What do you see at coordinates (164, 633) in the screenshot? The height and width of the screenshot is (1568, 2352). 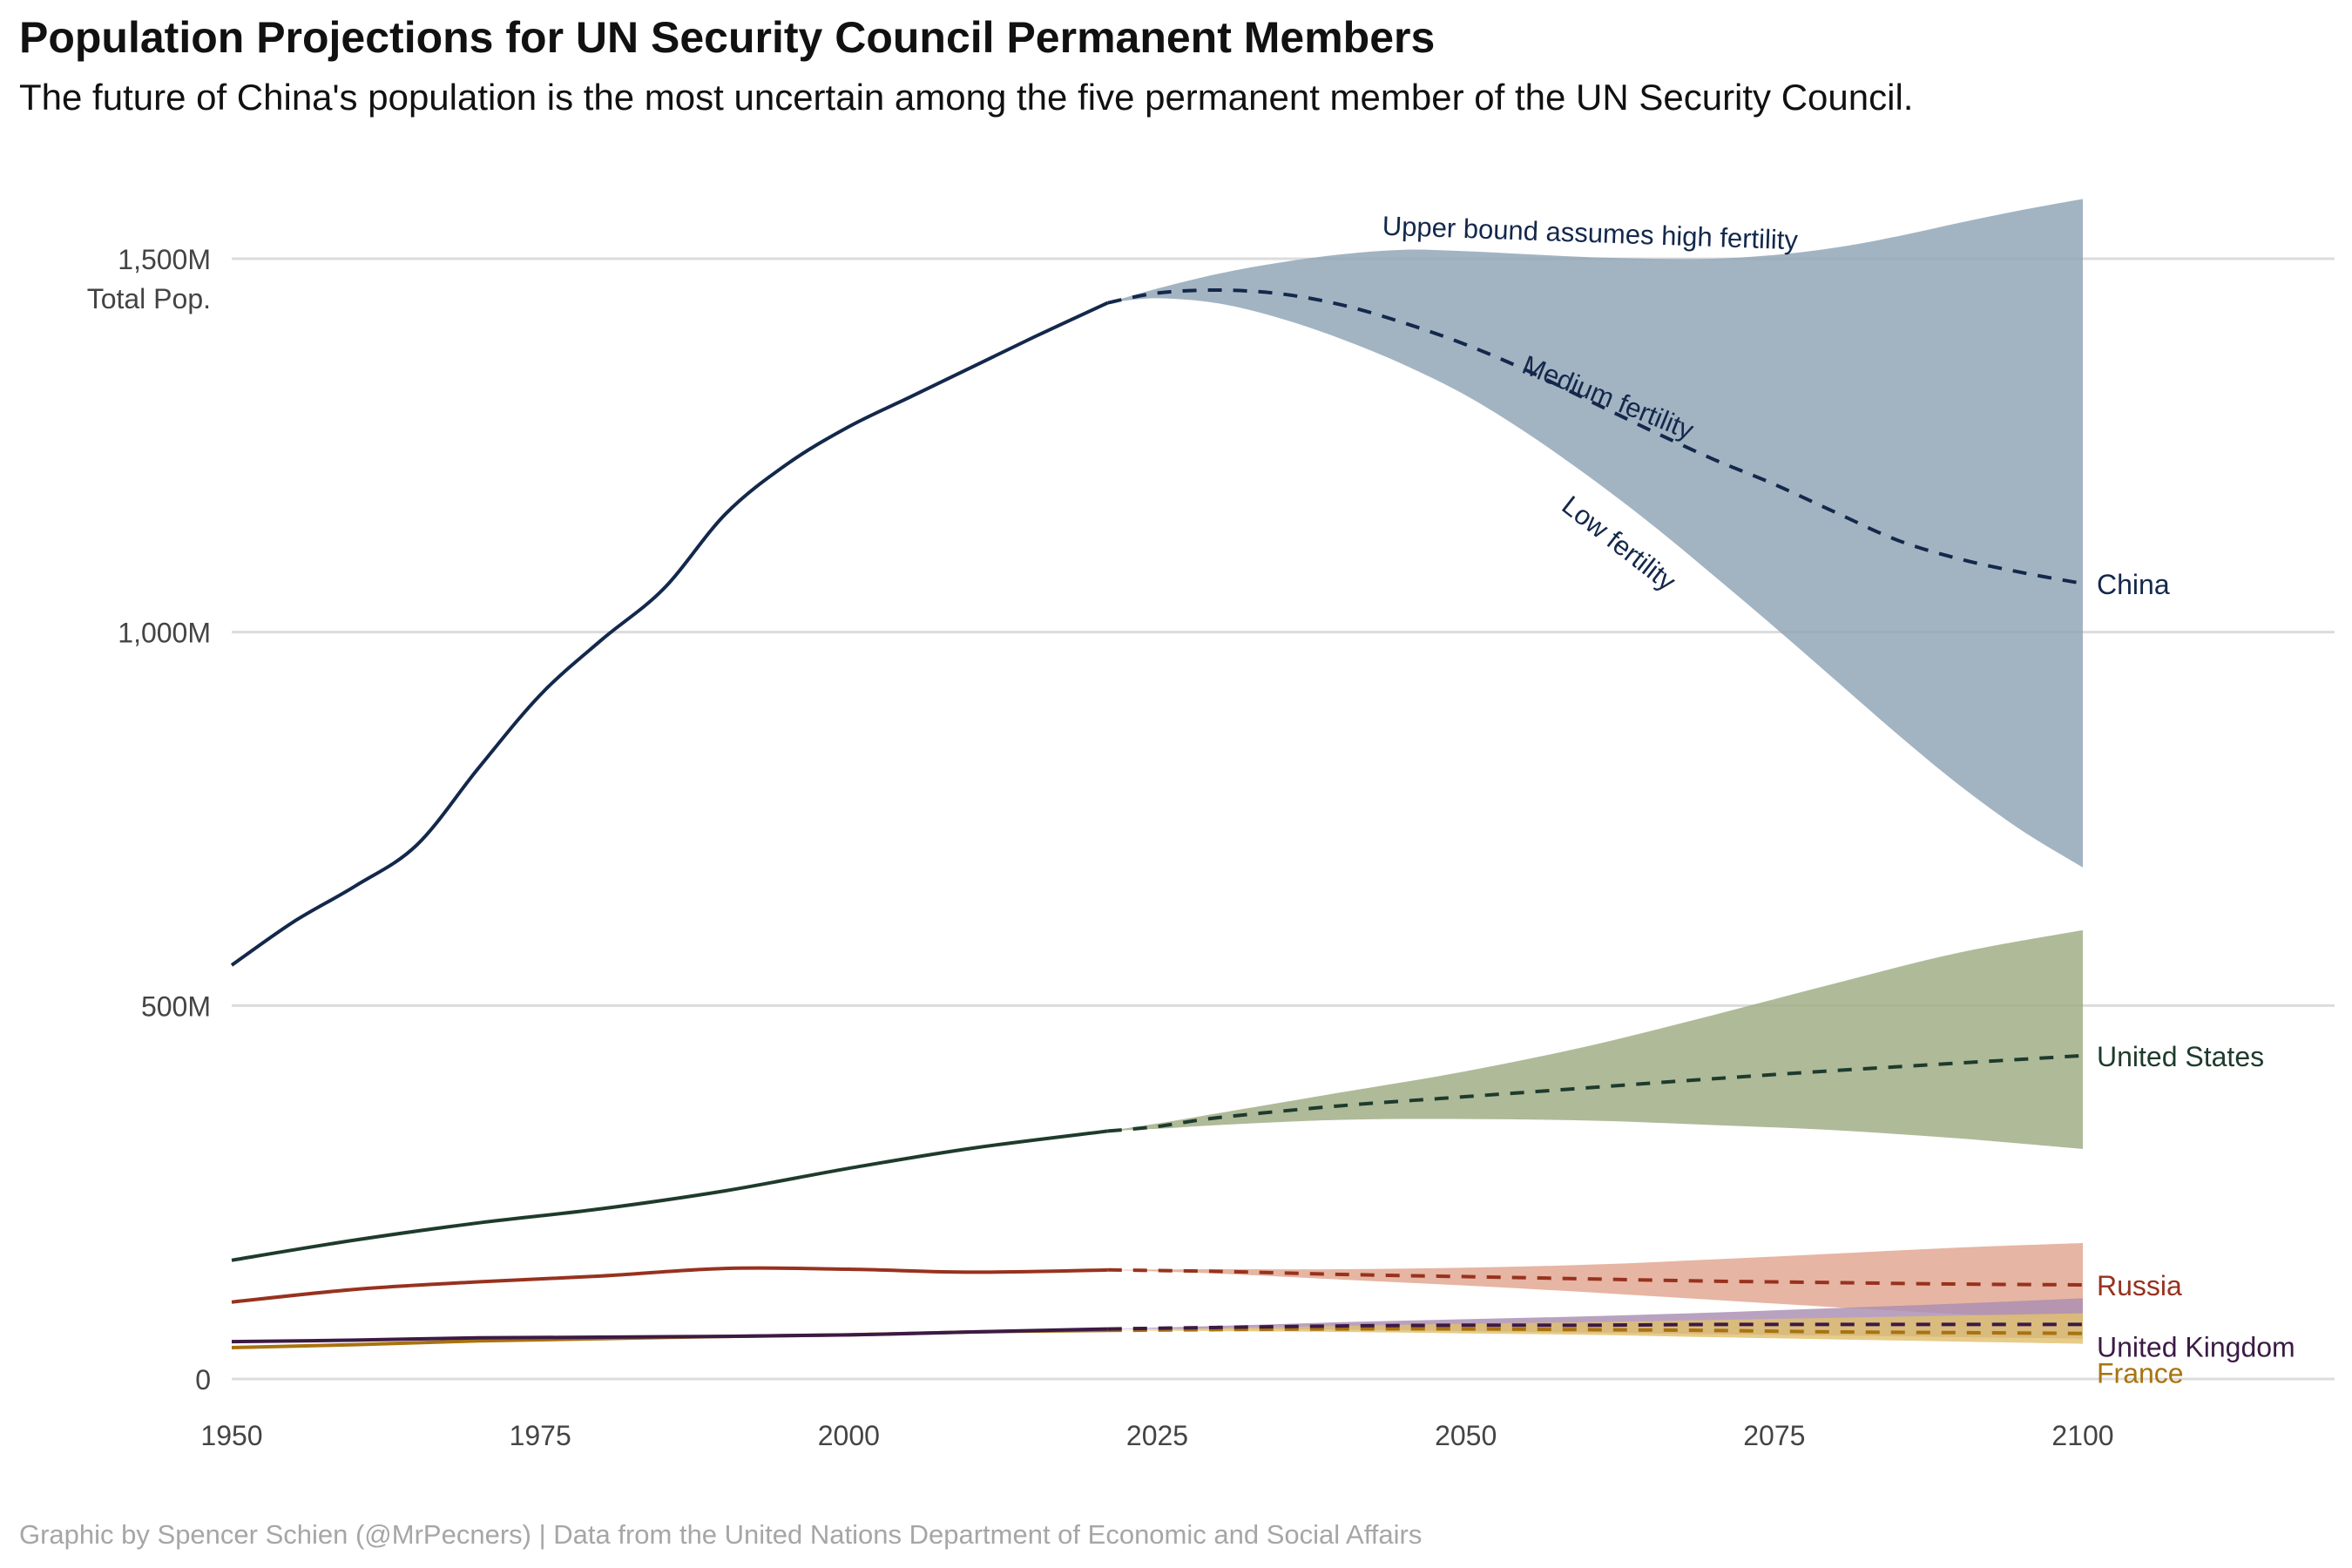 I see `y-tick-label: 1,000M` at bounding box center [164, 633].